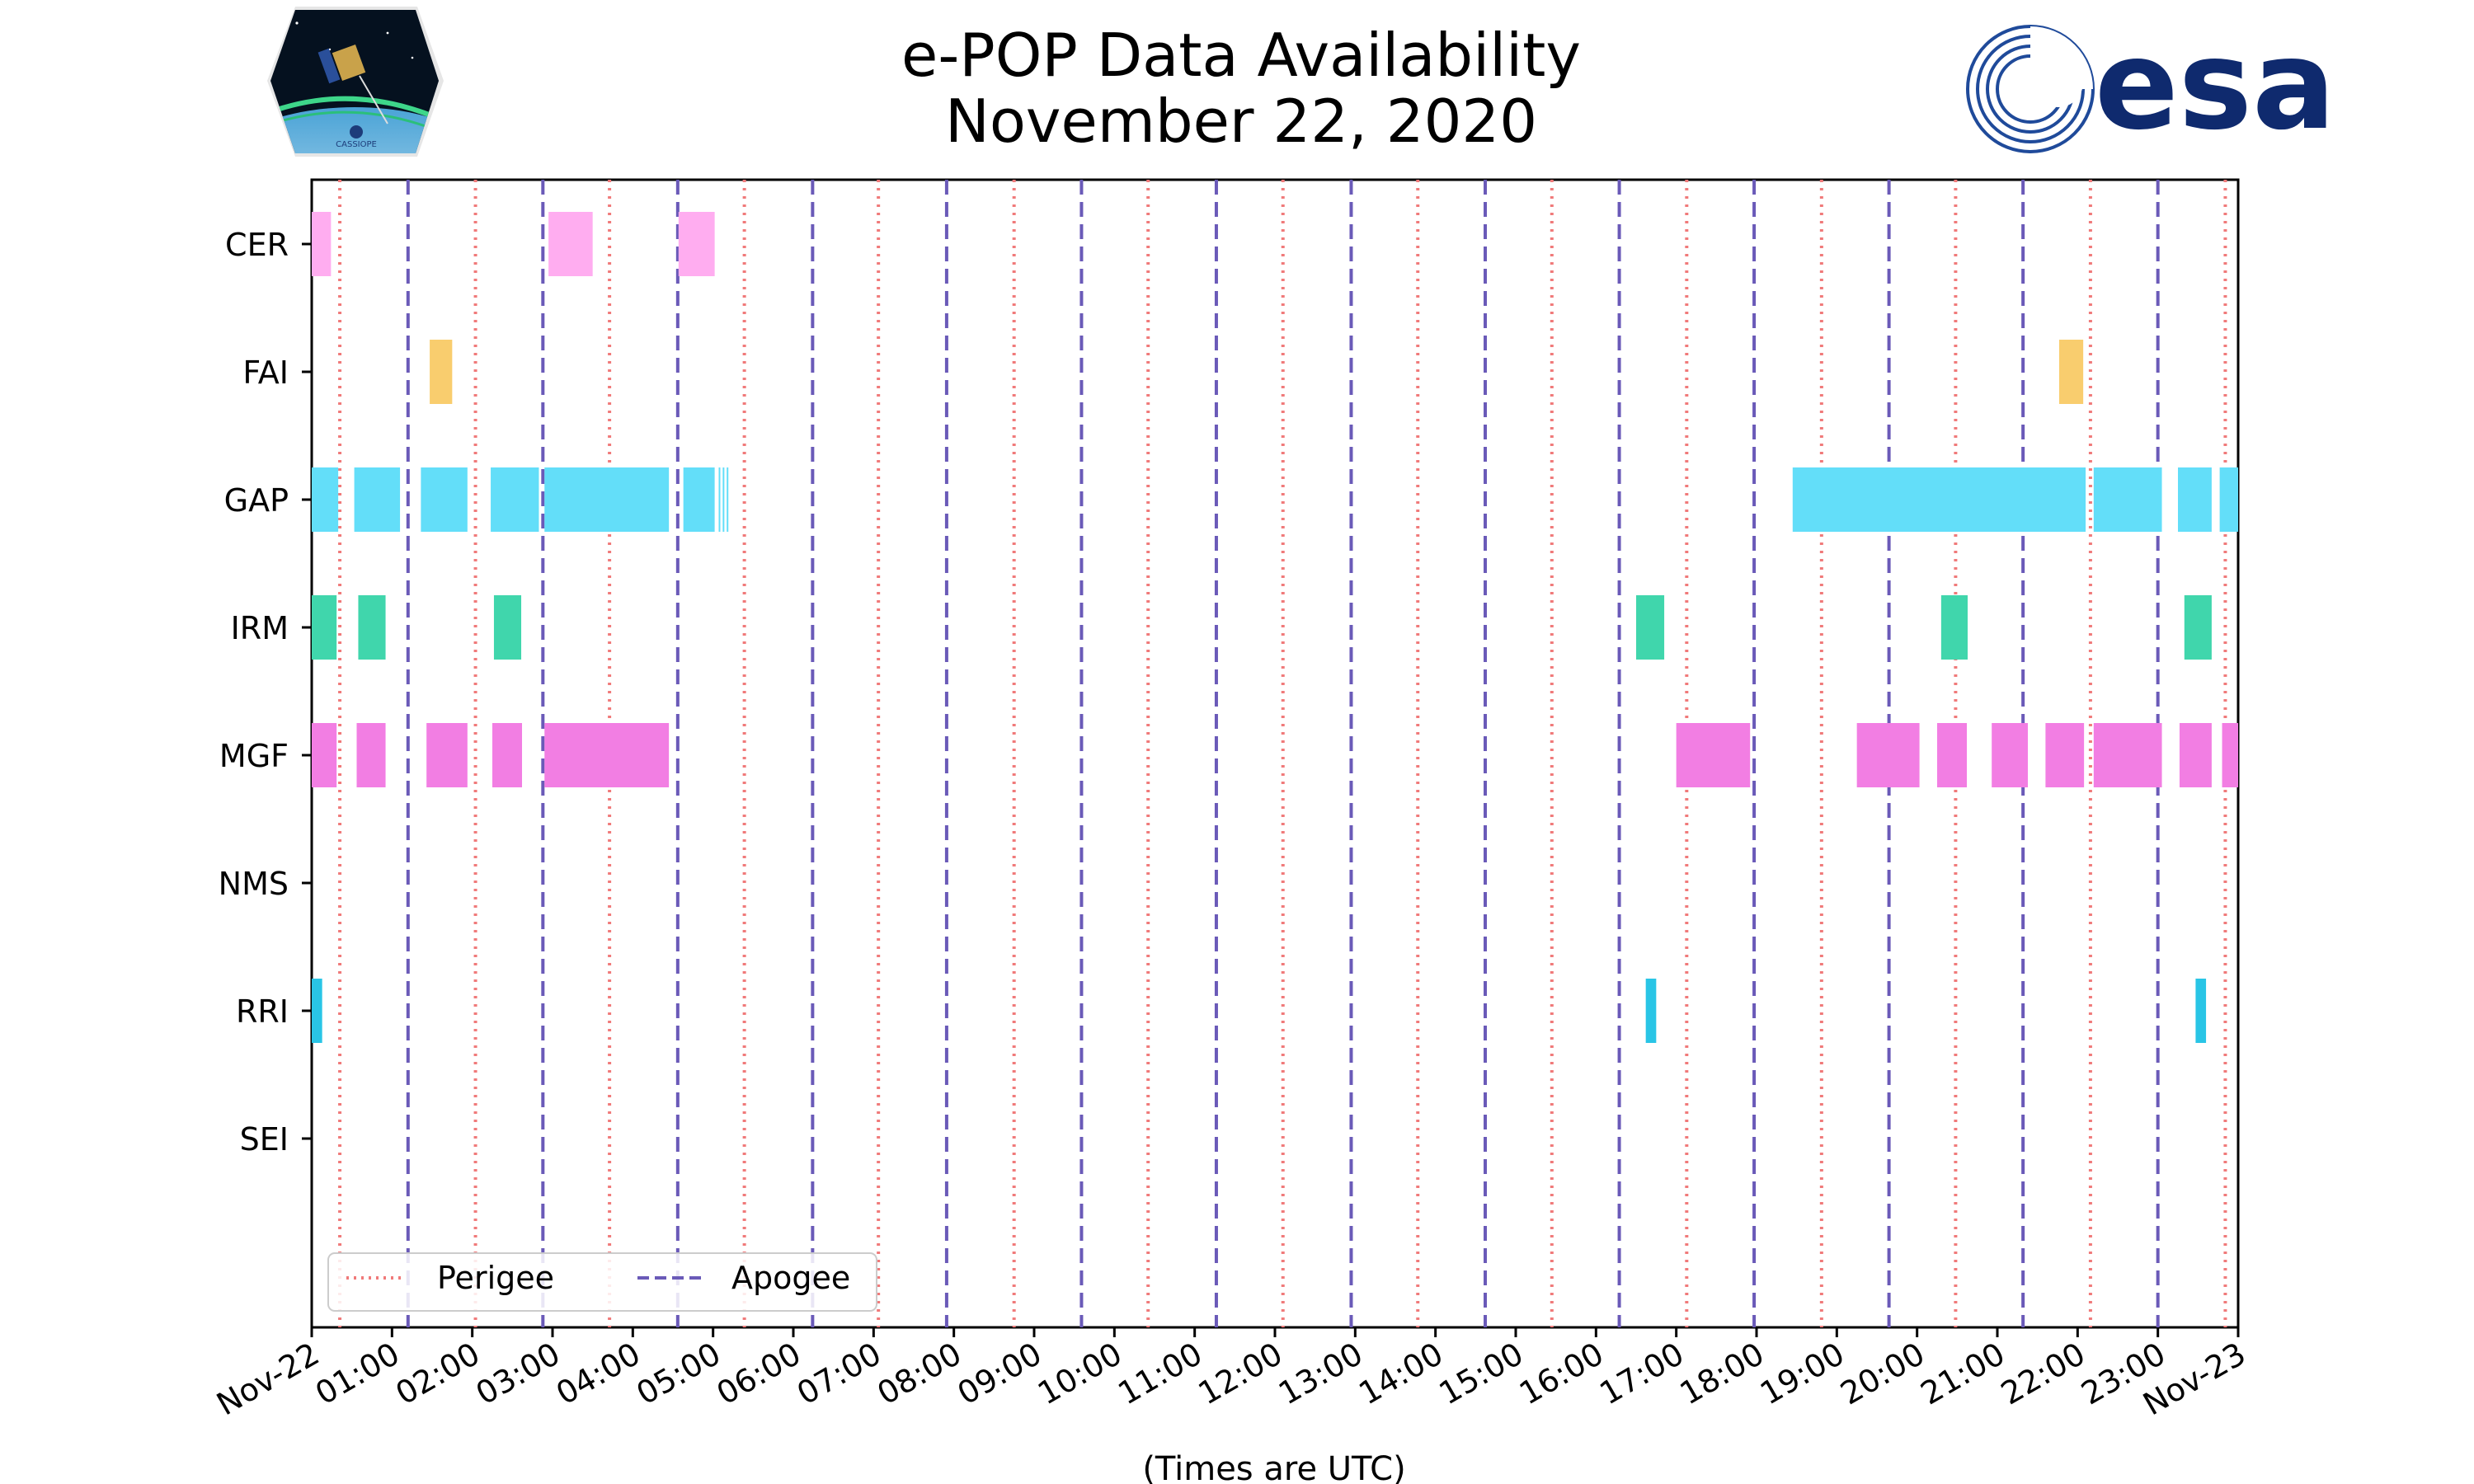  Describe the element at coordinates (1241, 55) in the screenshot. I see `chart-title: e-POP Data Availability` at that location.